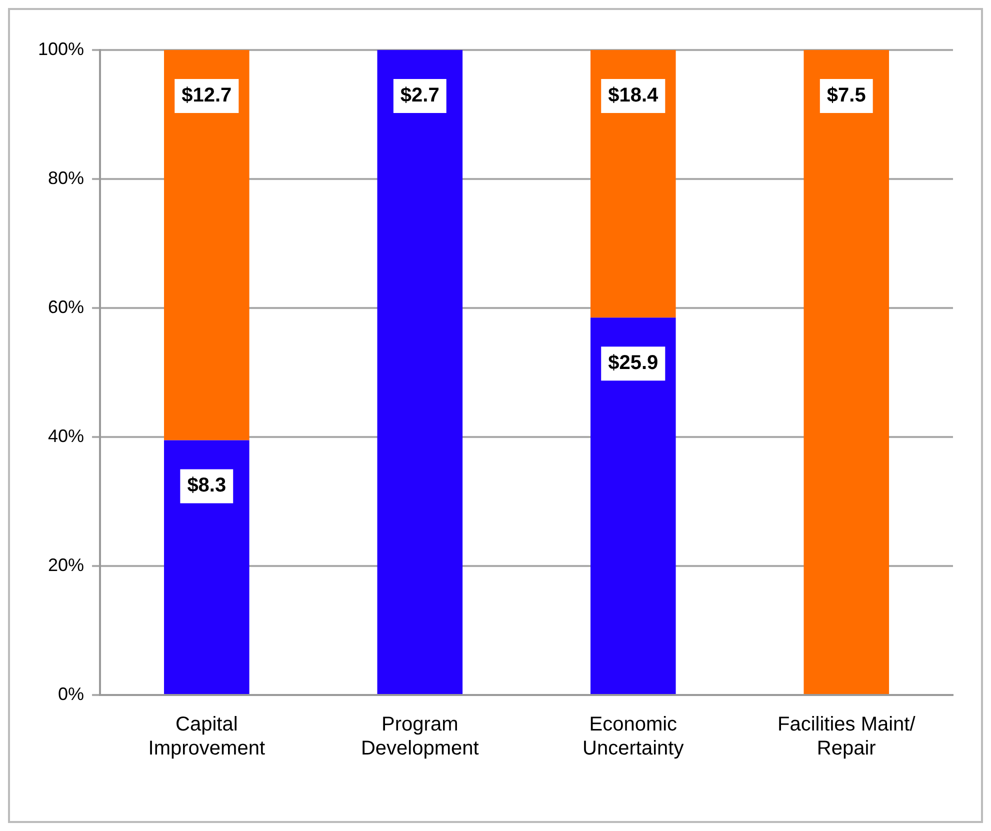 The width and height of the screenshot is (991, 831). I want to click on y-tick-label: 60%, so click(66, 306).